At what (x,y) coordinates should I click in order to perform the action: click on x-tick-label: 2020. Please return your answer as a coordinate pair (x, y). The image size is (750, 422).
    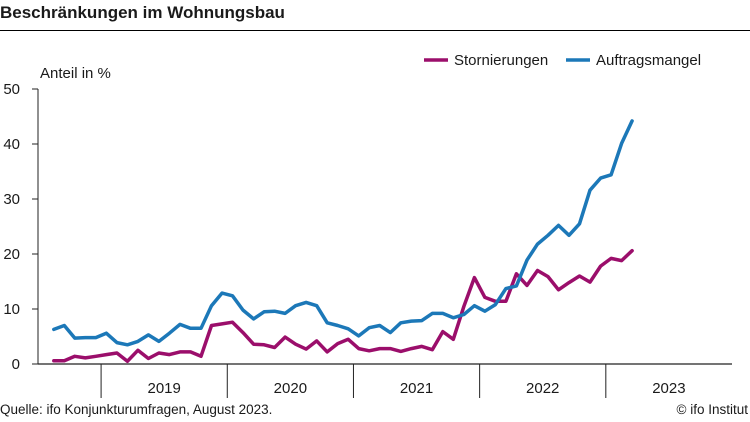
    Looking at the image, I should click on (290, 388).